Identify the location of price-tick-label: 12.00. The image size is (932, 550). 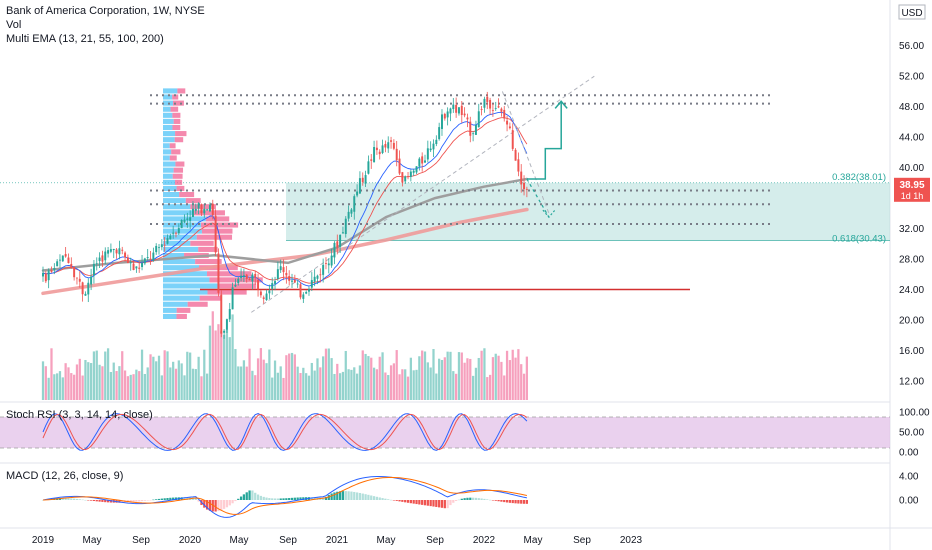
(911, 381).